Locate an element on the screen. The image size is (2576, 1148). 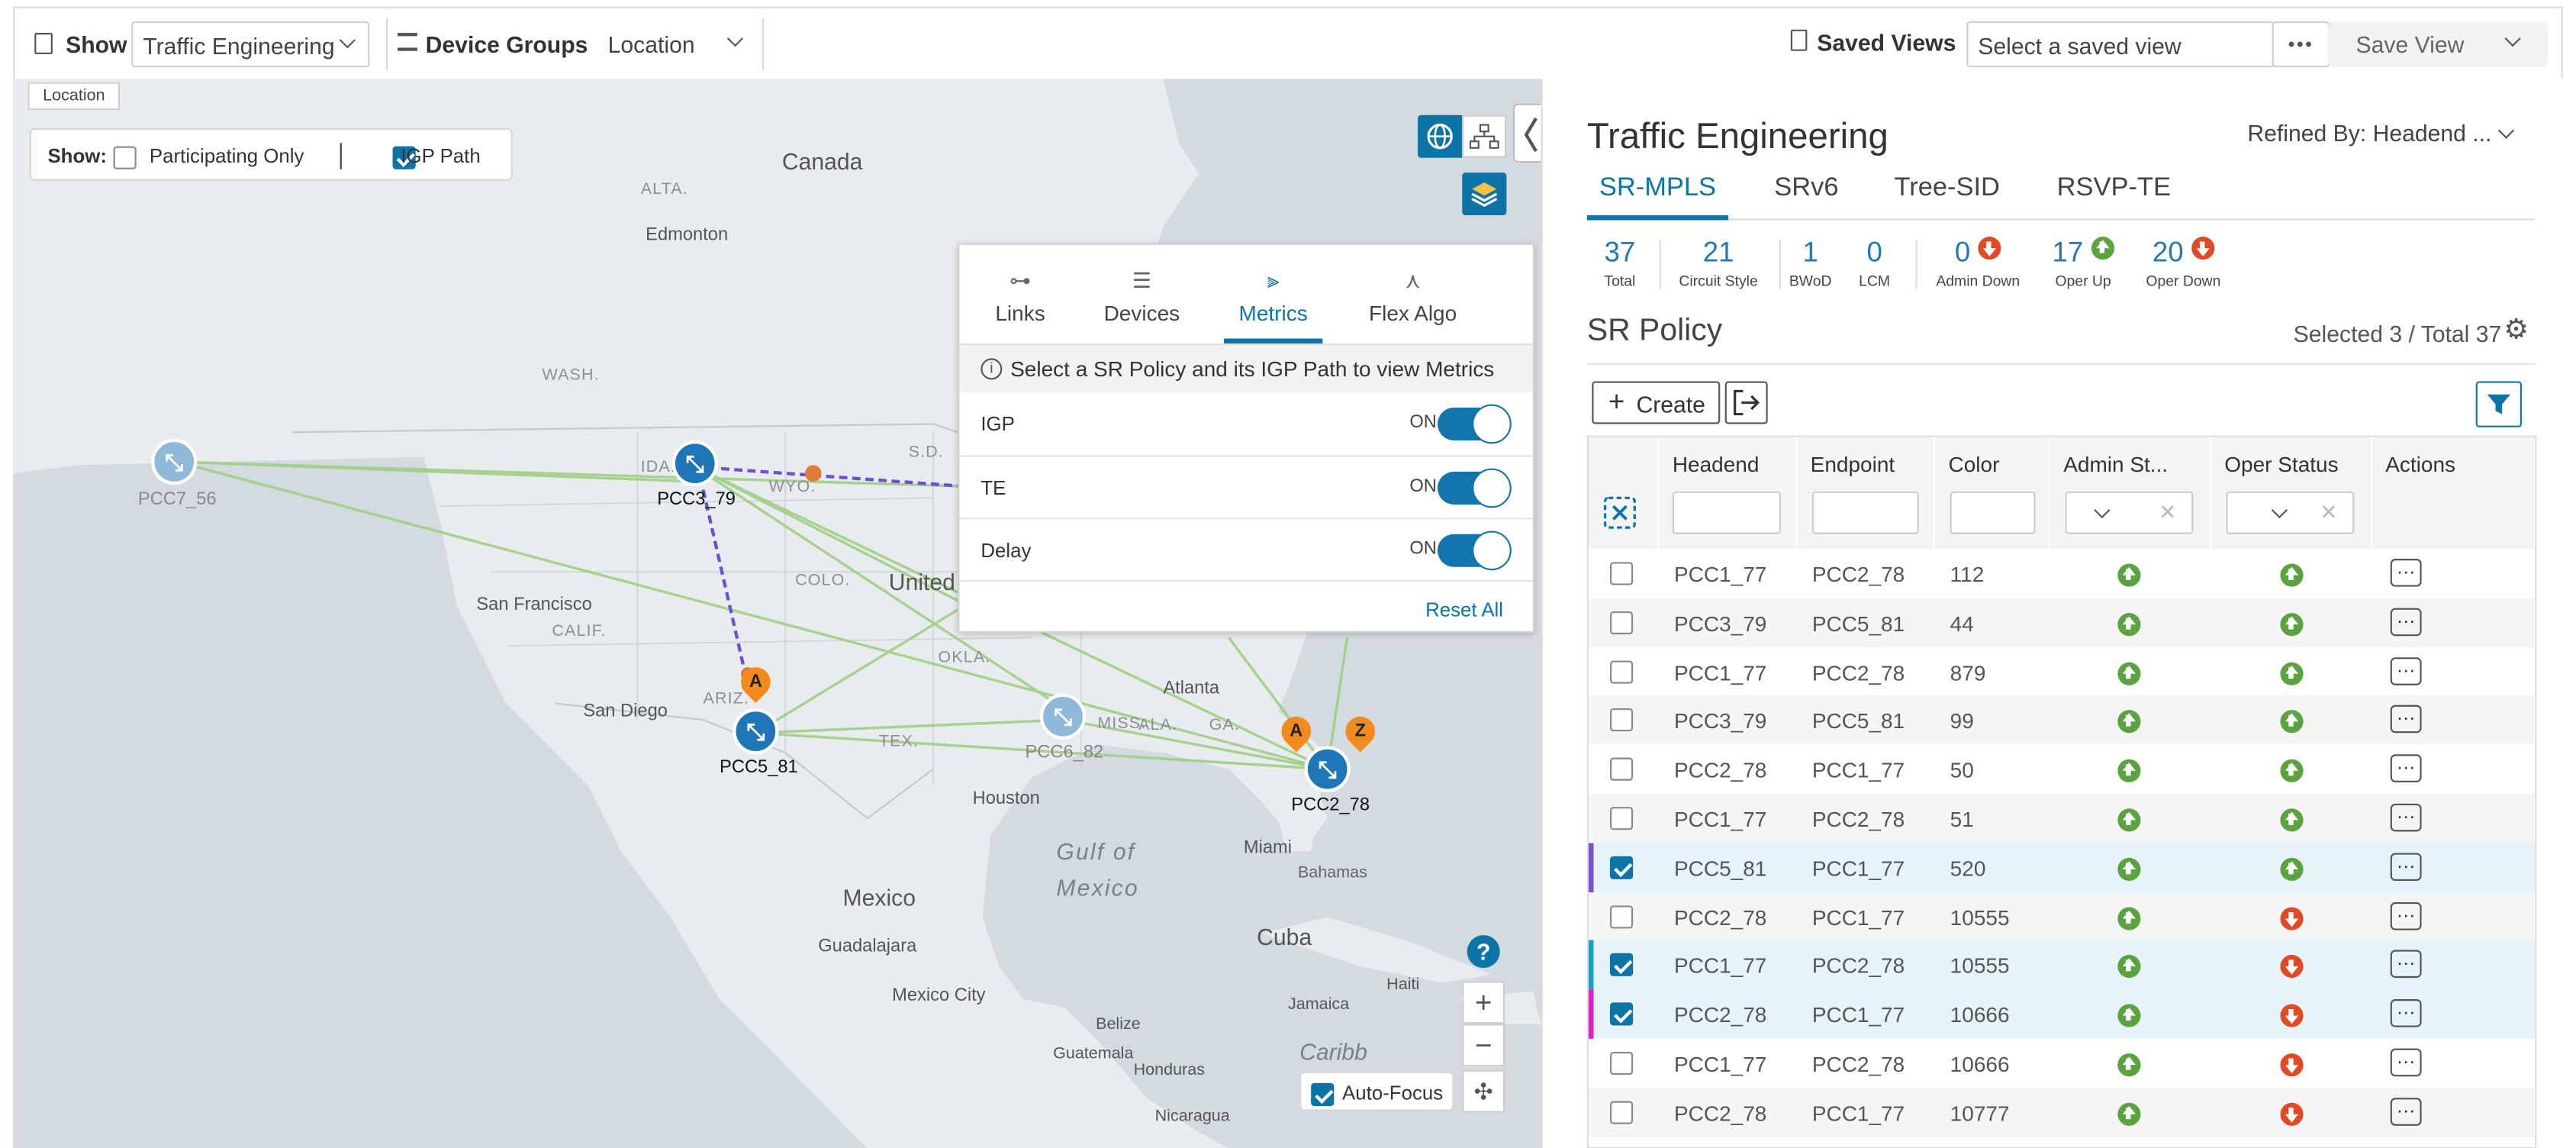
column-headend: Headend is located at coordinates (1728, 493).